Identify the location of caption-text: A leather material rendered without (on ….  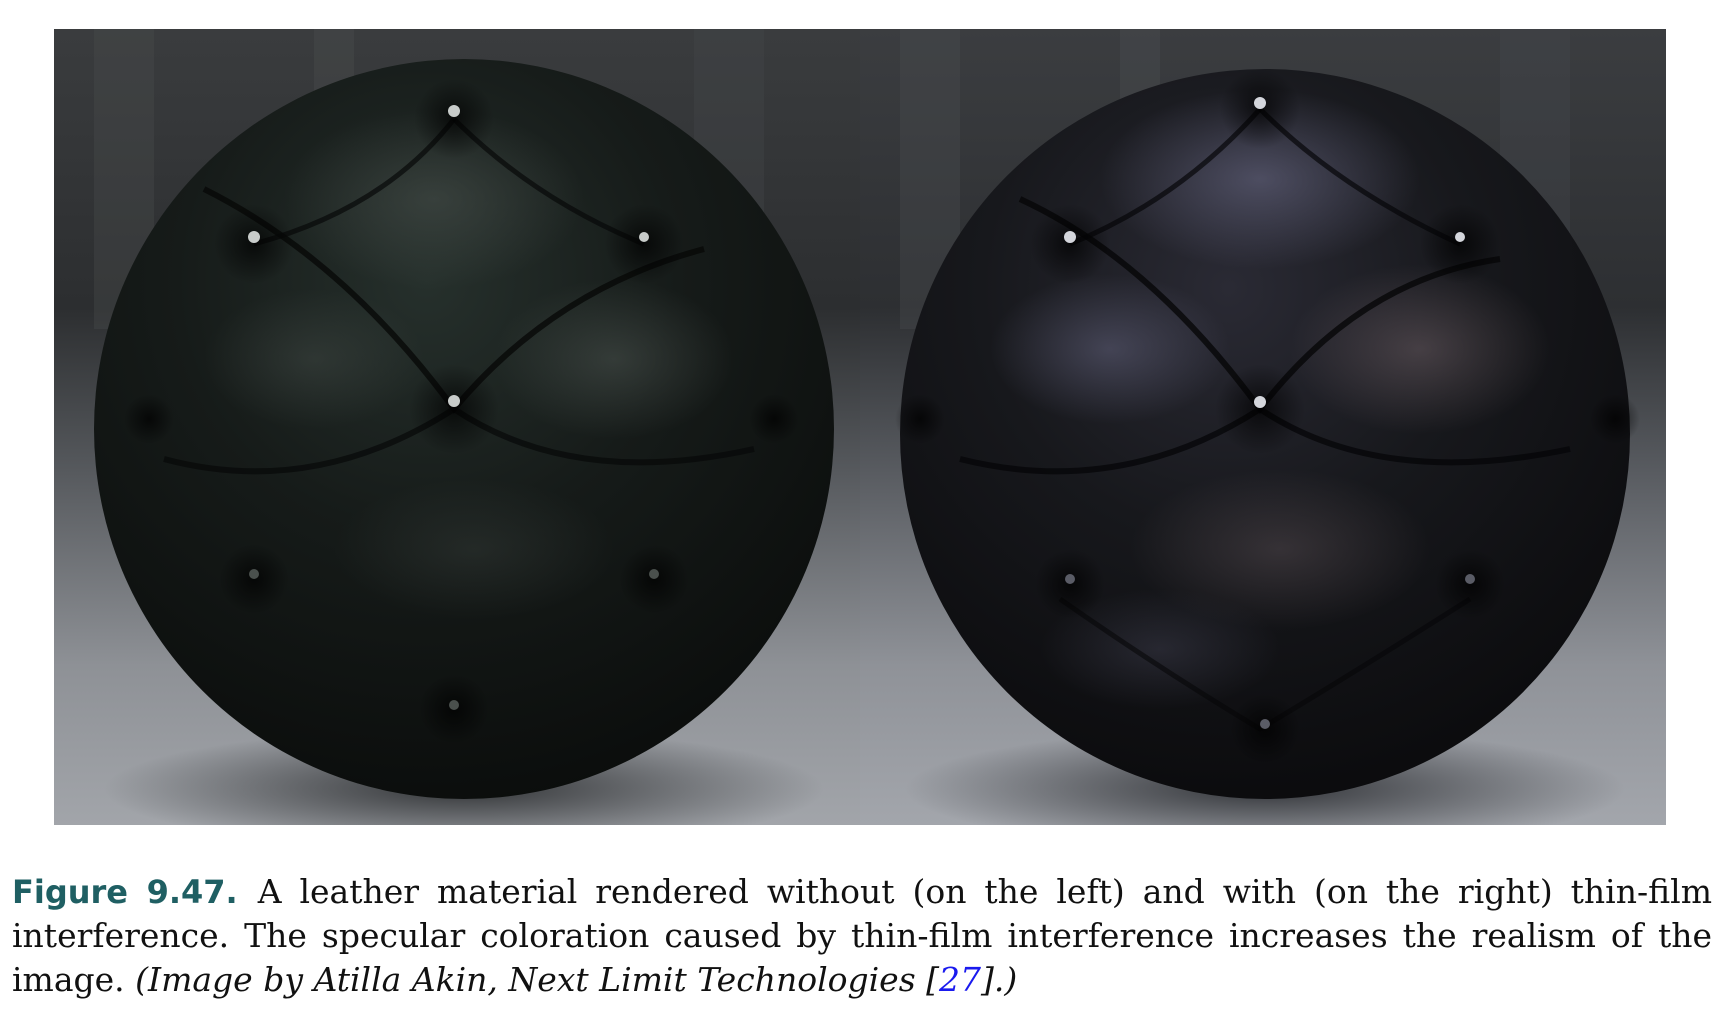
(862, 935).